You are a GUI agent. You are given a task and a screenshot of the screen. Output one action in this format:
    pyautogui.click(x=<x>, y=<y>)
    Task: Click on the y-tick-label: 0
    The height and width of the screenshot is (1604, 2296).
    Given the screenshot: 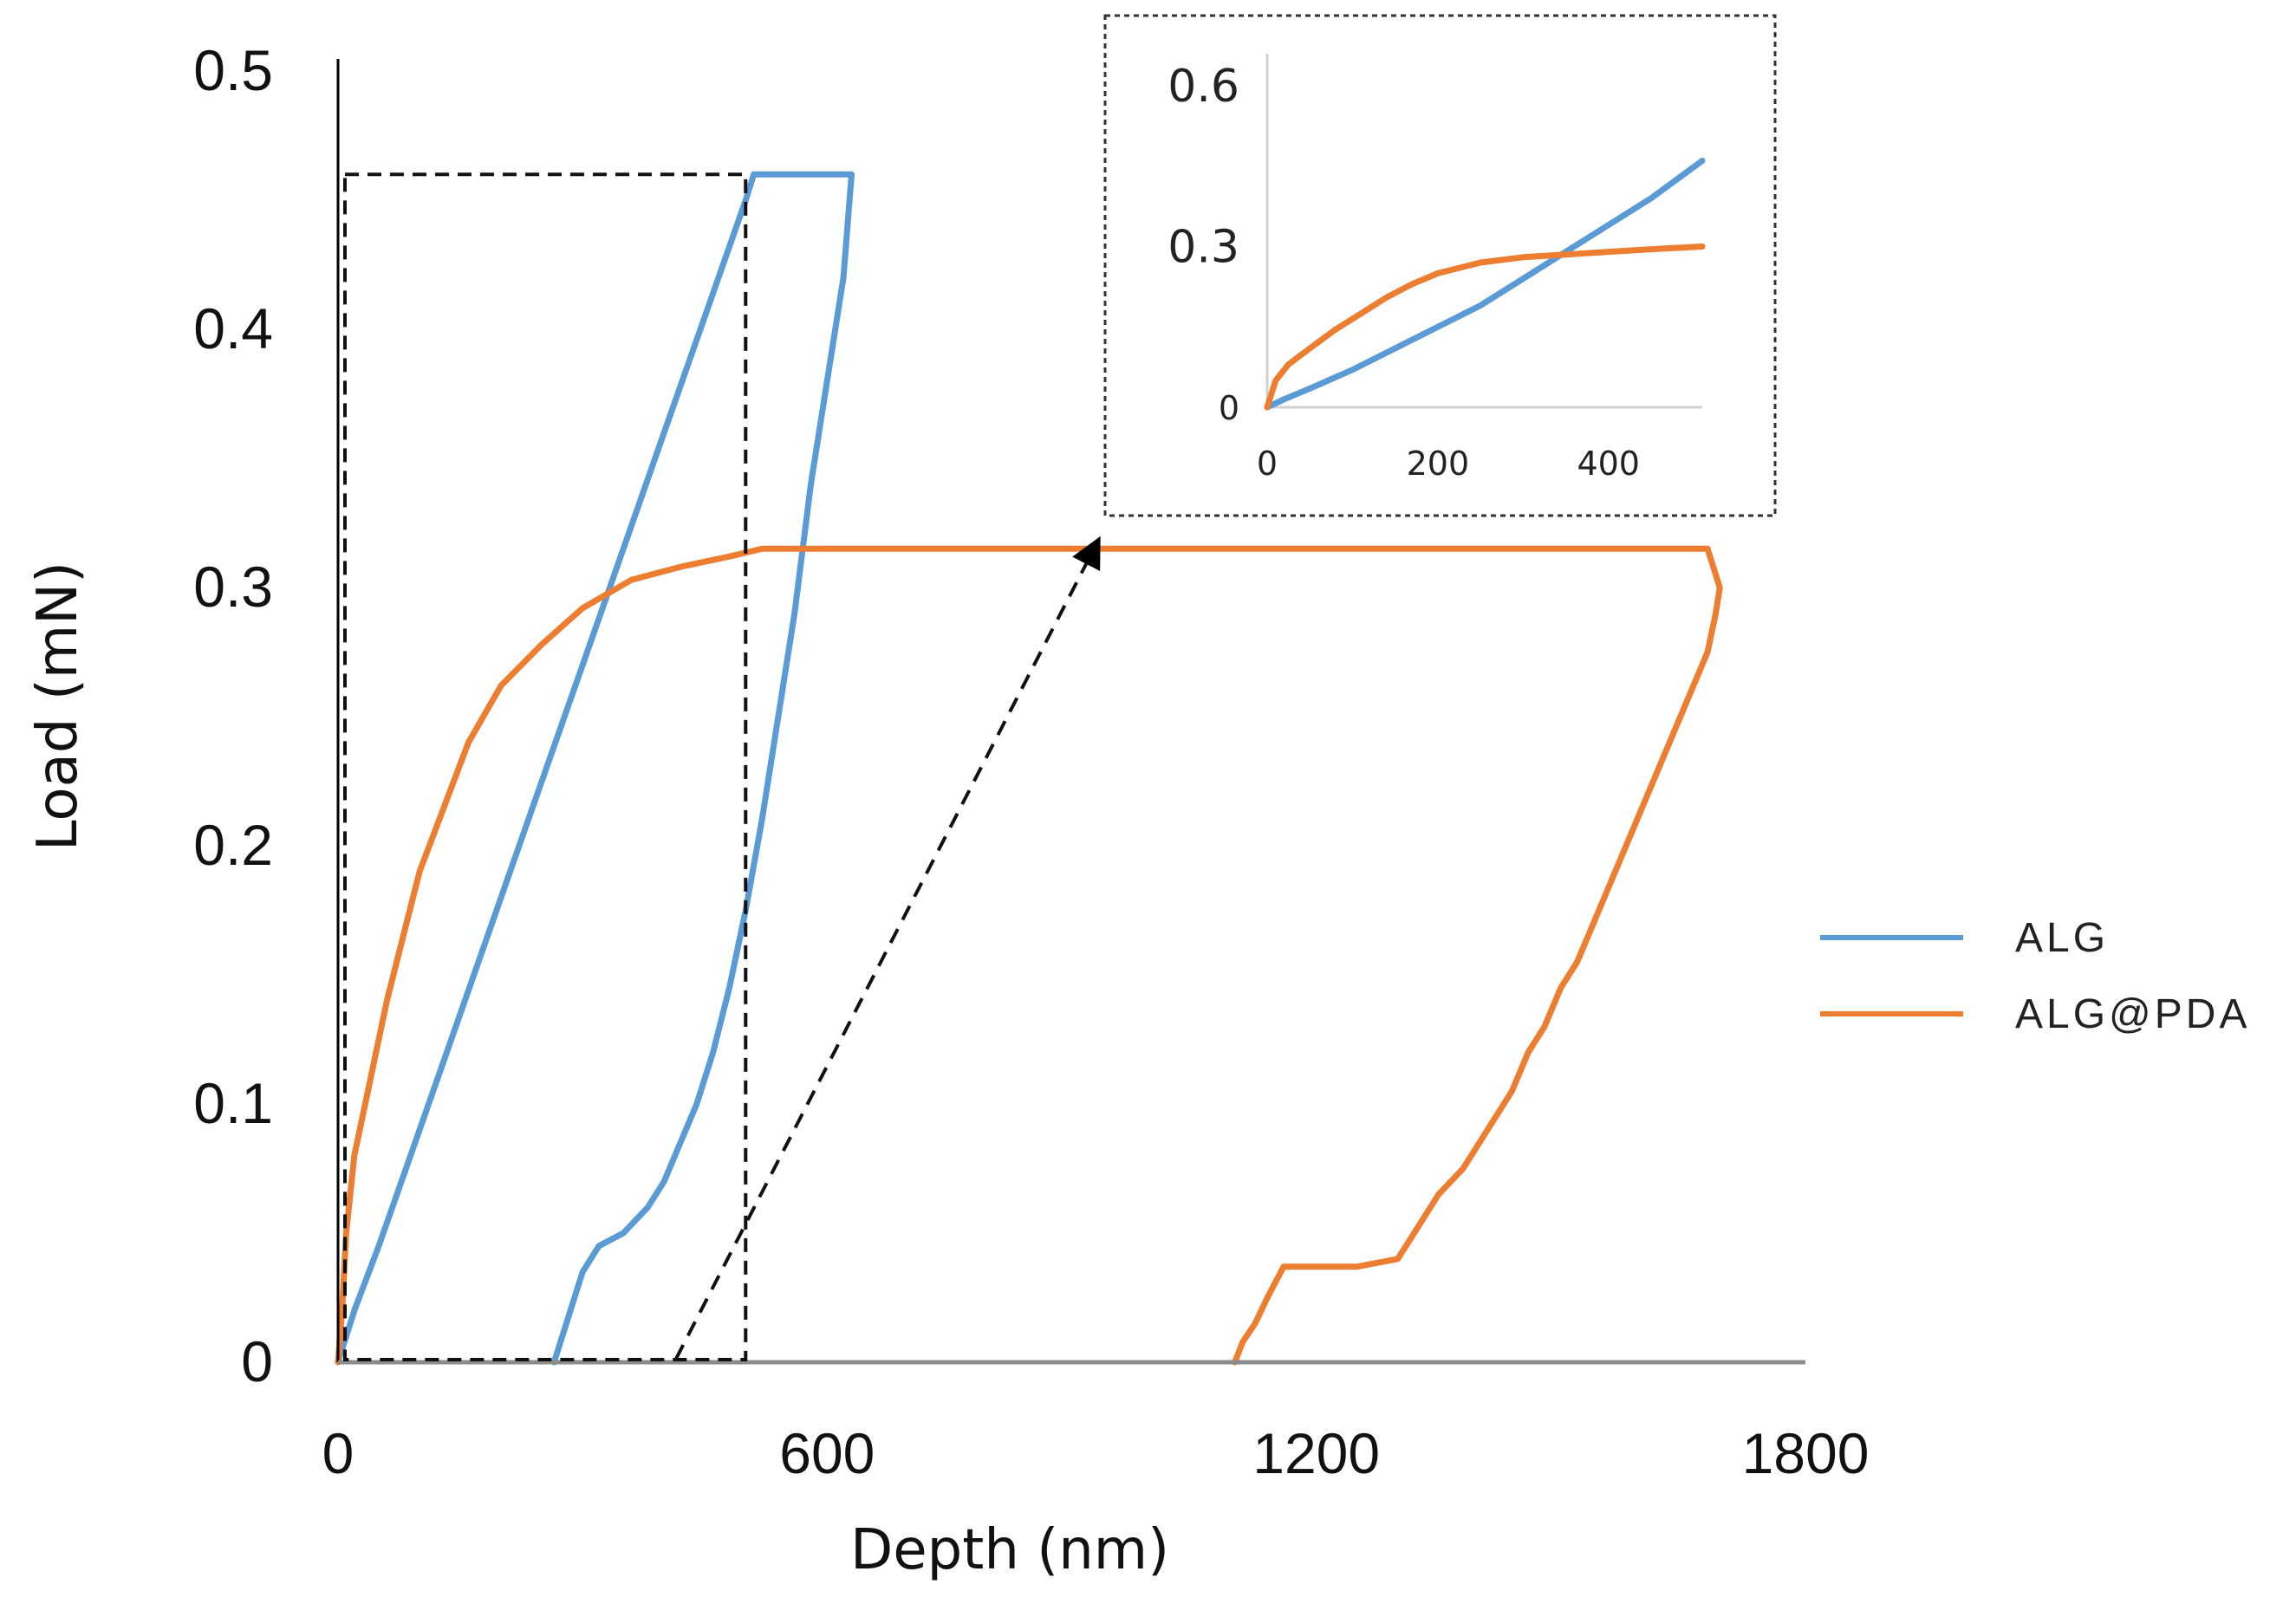 What is the action you would take?
    pyautogui.click(x=257, y=1361)
    